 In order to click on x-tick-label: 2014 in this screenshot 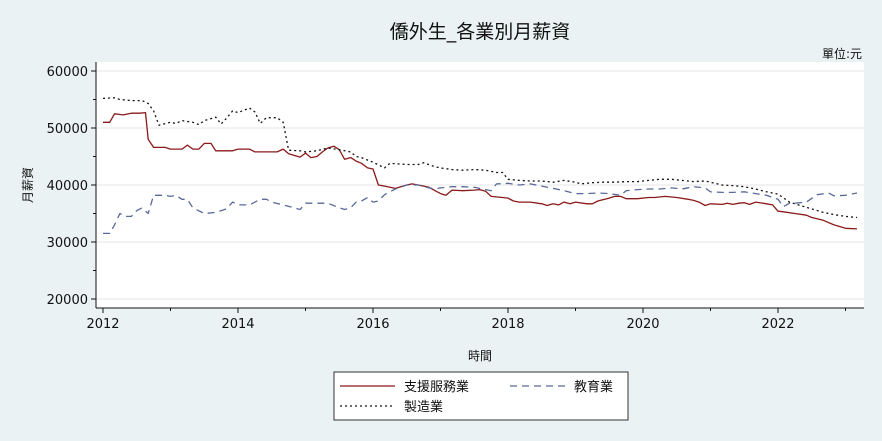, I will do `click(237, 324)`.